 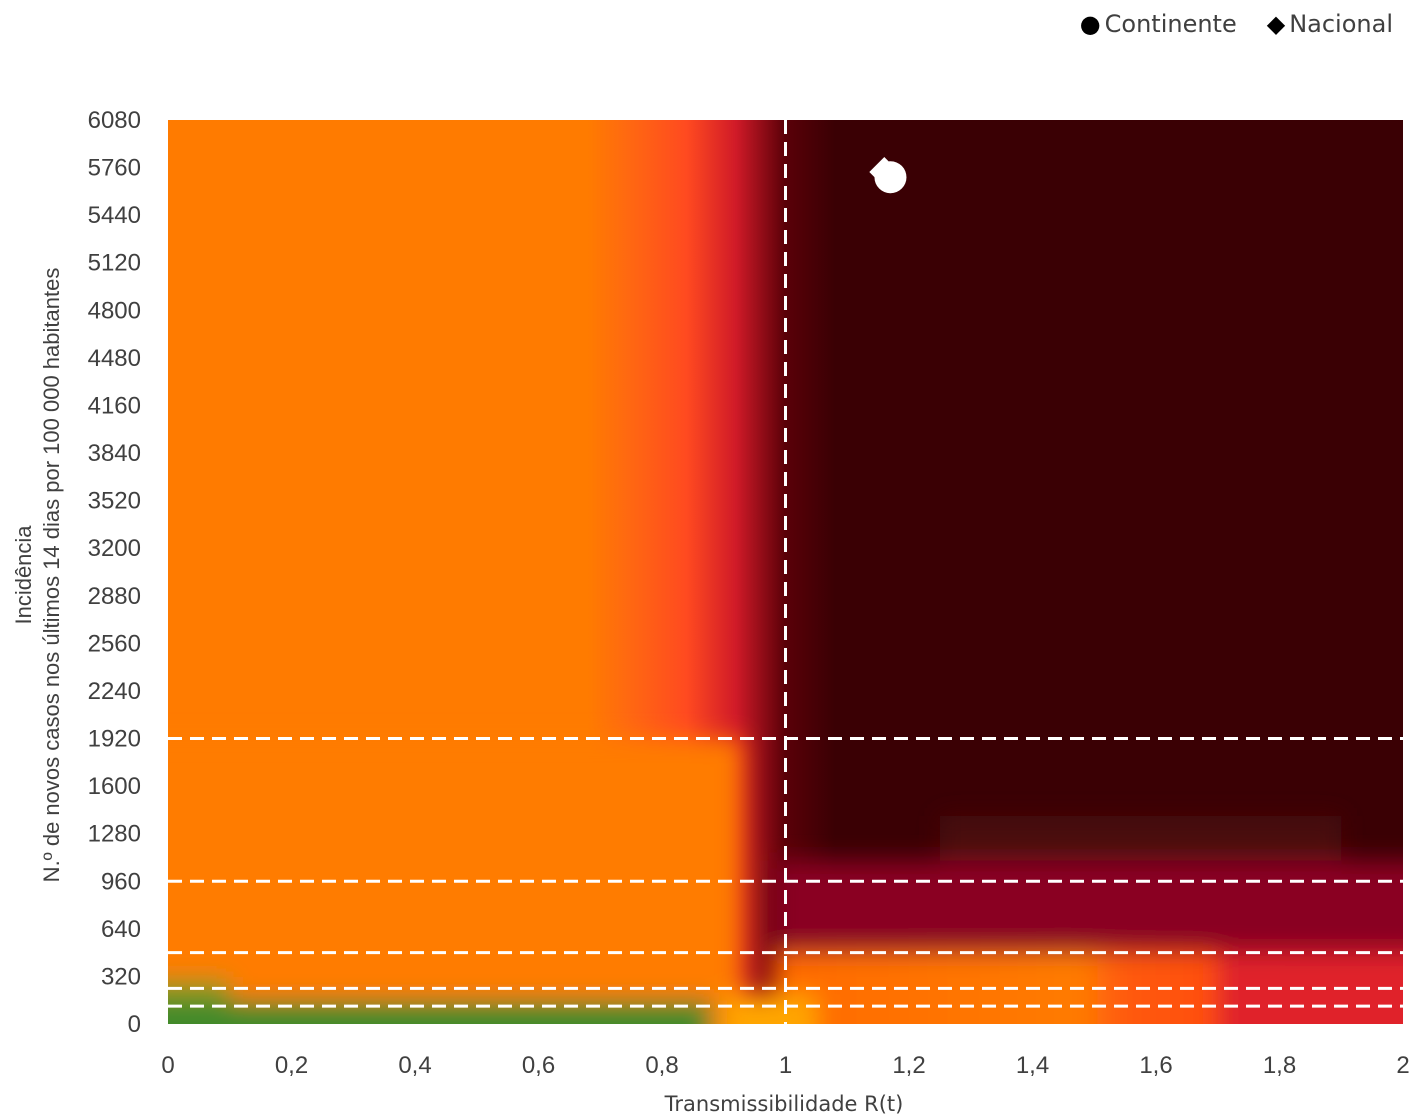 What do you see at coordinates (114, 643) in the screenshot?
I see `y-tick-label: 2560` at bounding box center [114, 643].